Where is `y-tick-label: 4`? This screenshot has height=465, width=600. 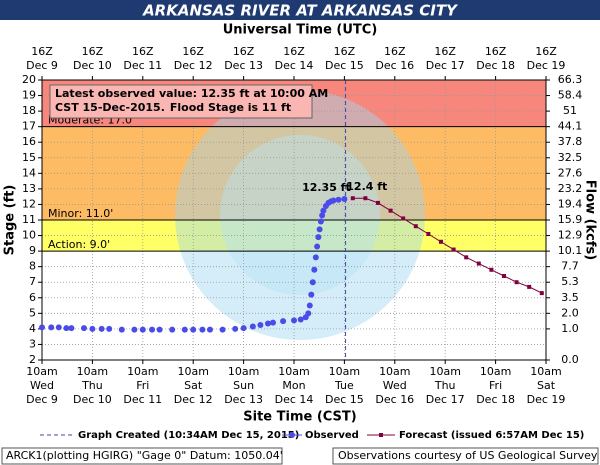 y-tick-label: 4 is located at coordinates (32, 328).